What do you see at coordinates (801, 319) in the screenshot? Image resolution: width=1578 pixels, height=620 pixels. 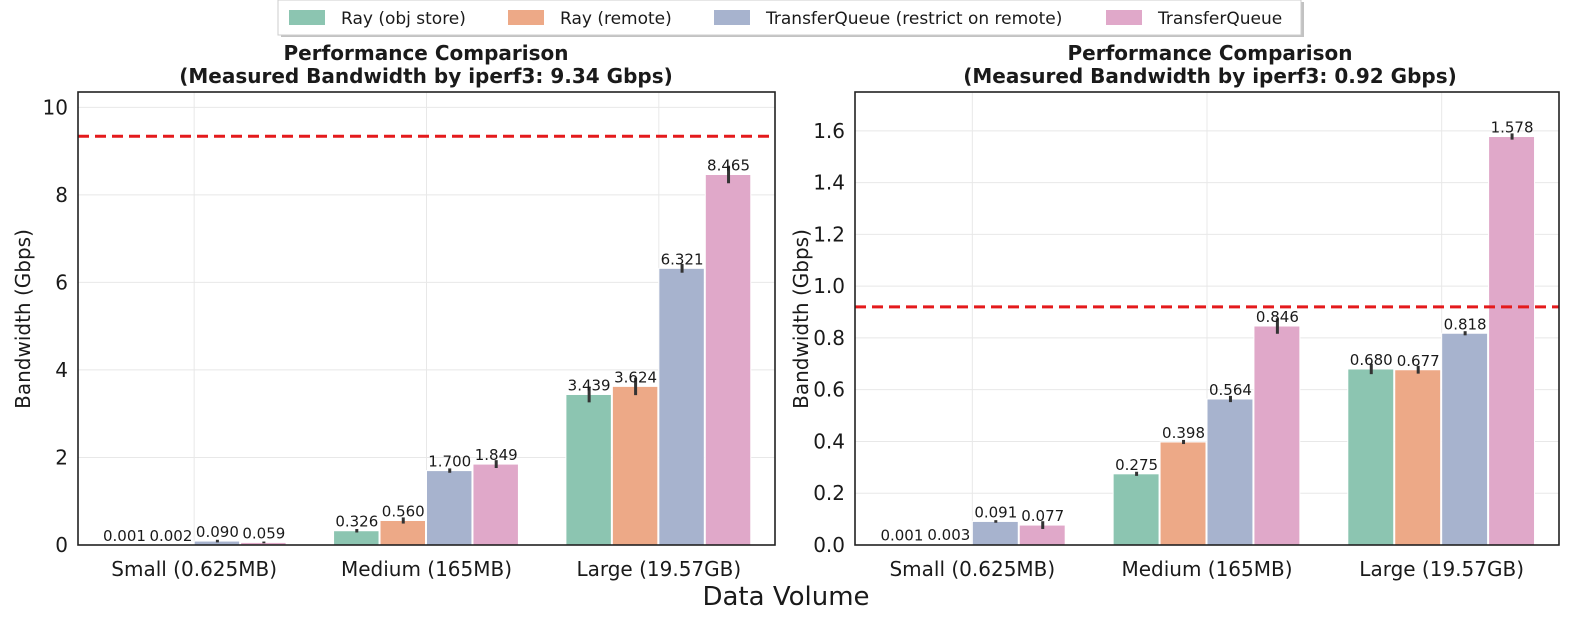 I see `chart-right-y-axis-label: Bandwidth (Gbps)` at bounding box center [801, 319].